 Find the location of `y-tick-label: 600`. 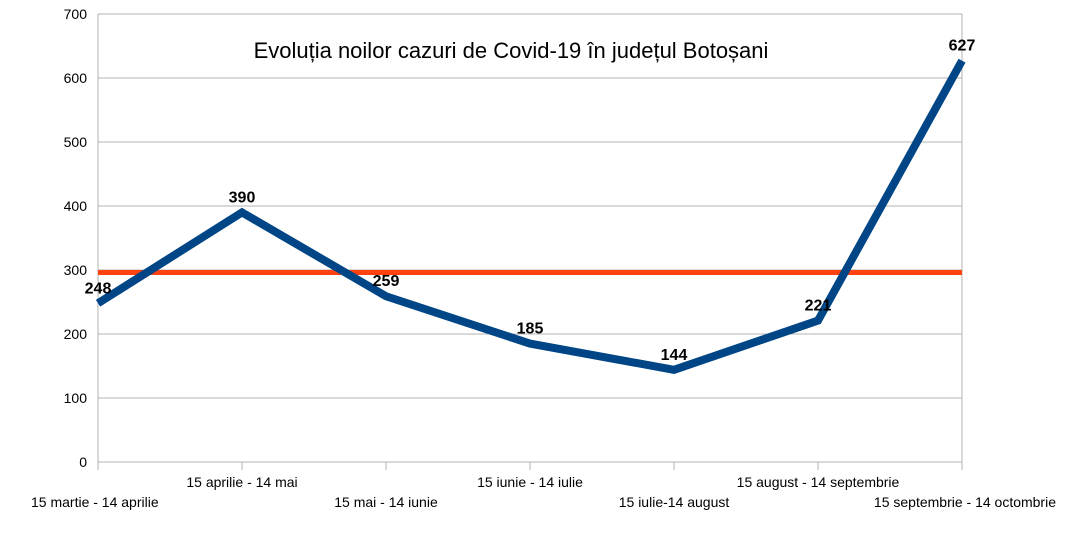

y-tick-label: 600 is located at coordinates (76, 78).